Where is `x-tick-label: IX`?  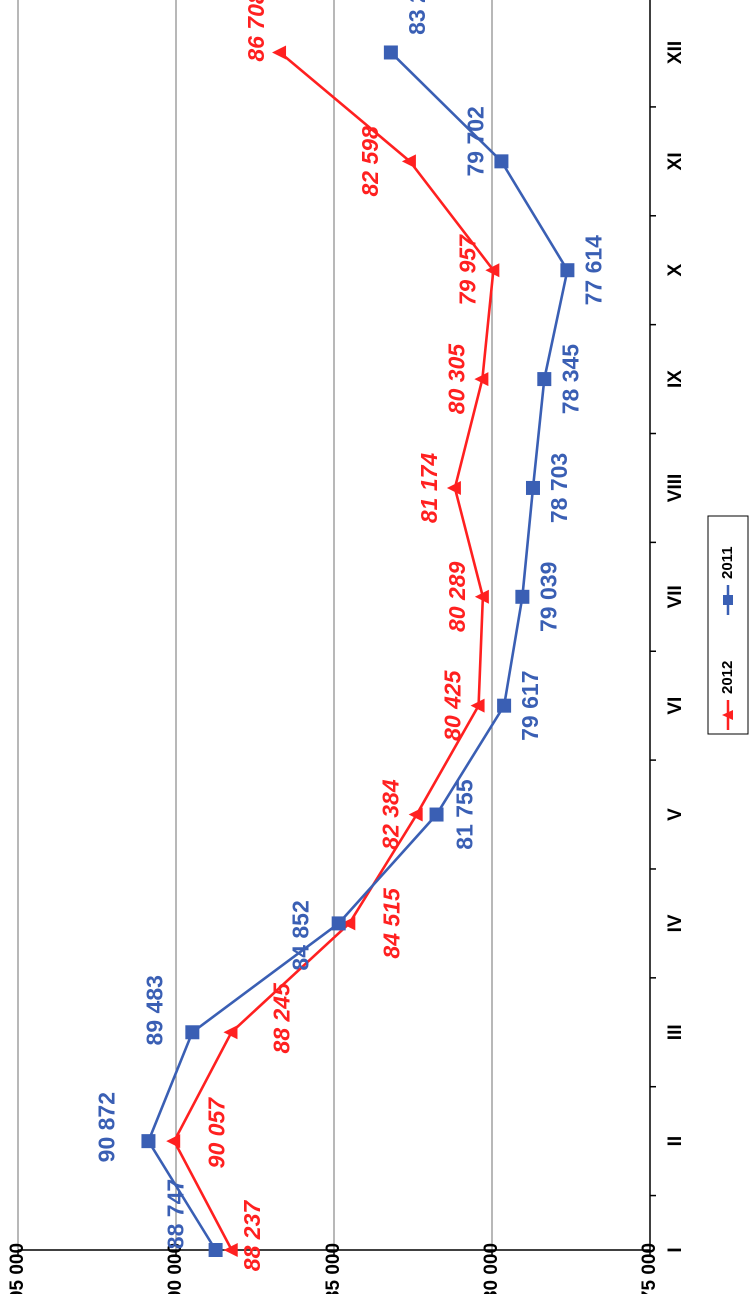
x-tick-label: IX is located at coordinates (675, 379).